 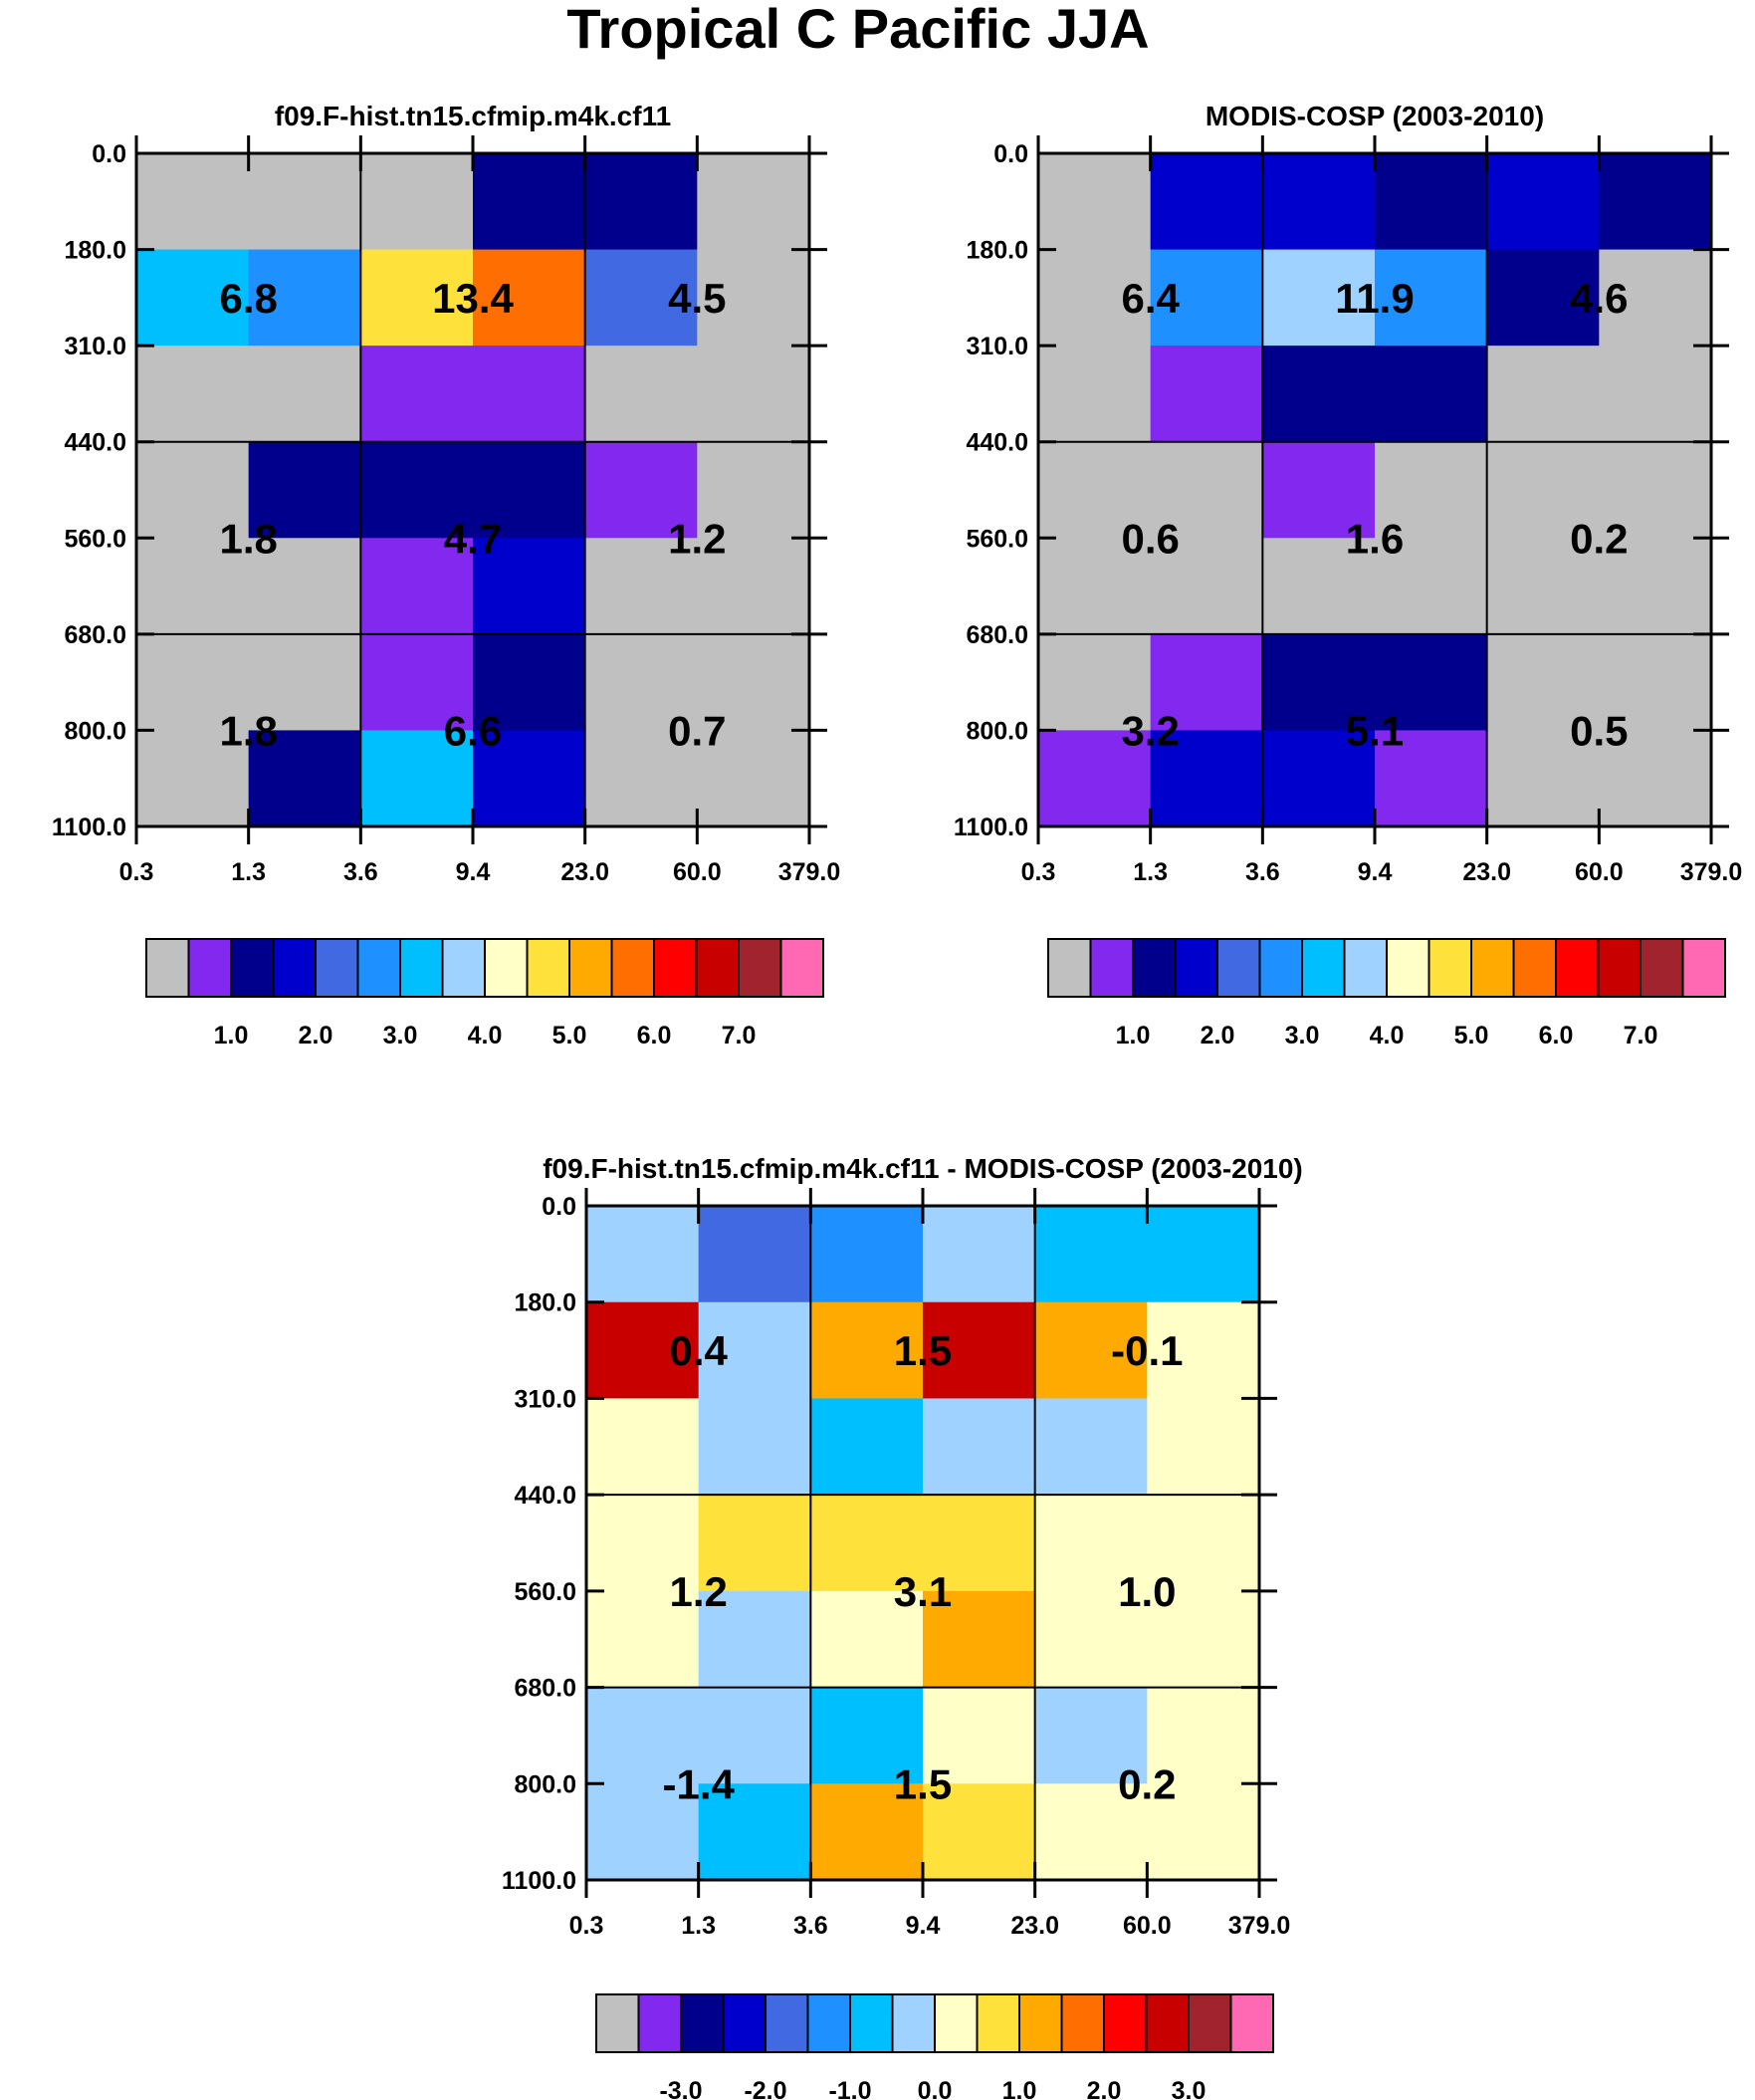 What do you see at coordinates (997, 539) in the screenshot?
I see `y-tick-label: 560.0` at bounding box center [997, 539].